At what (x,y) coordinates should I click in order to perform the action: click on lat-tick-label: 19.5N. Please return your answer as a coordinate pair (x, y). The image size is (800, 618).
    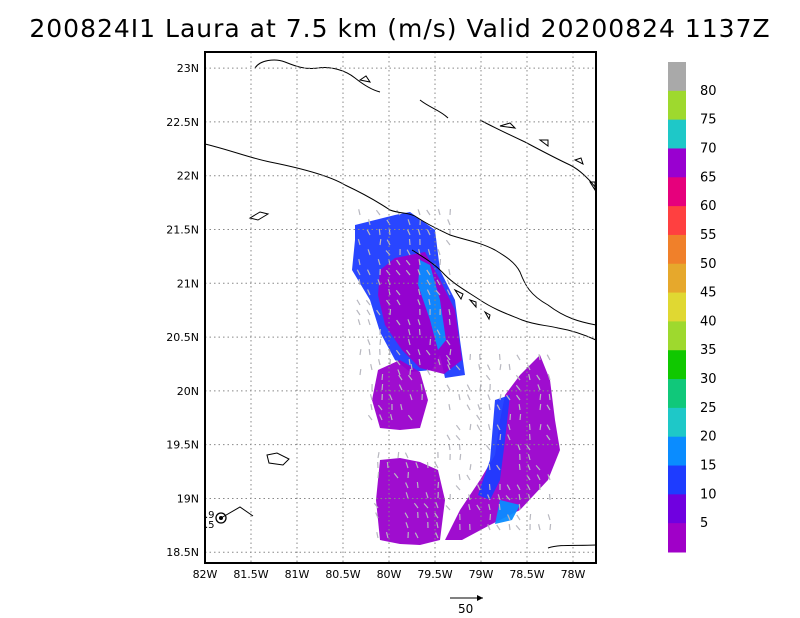
    Looking at the image, I should click on (182, 445).